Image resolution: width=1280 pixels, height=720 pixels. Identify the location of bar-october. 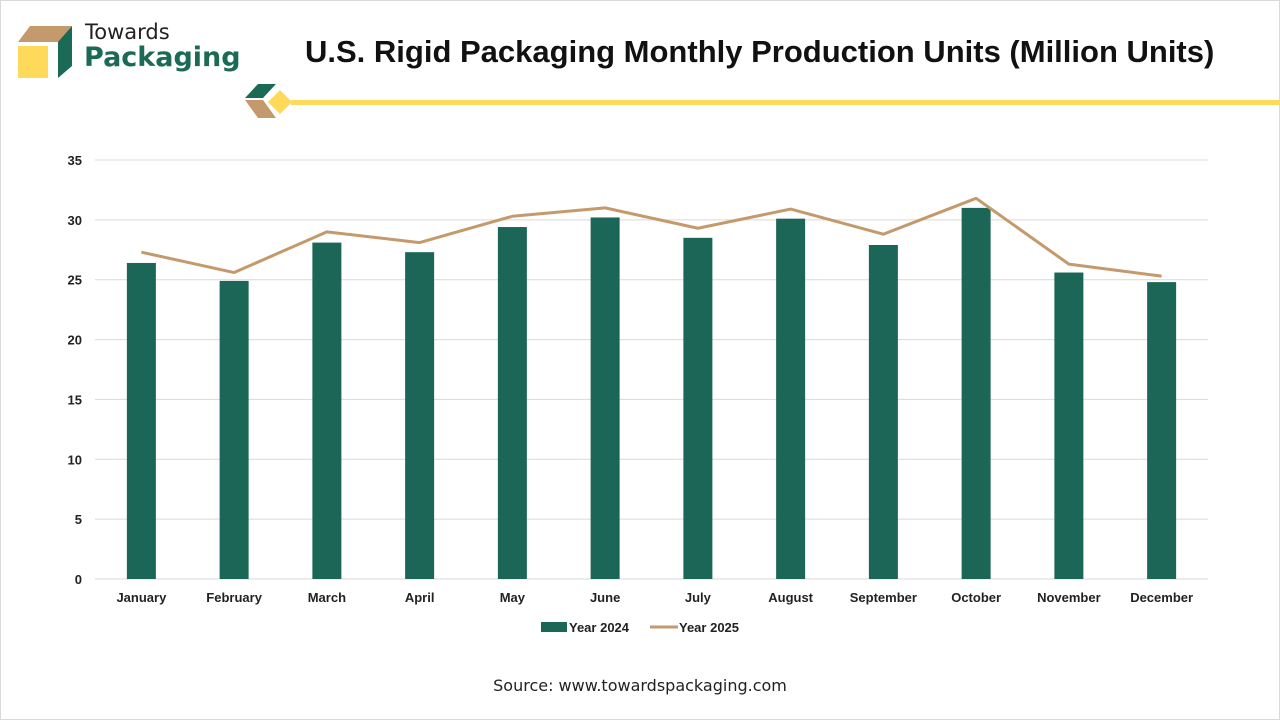
(976, 393).